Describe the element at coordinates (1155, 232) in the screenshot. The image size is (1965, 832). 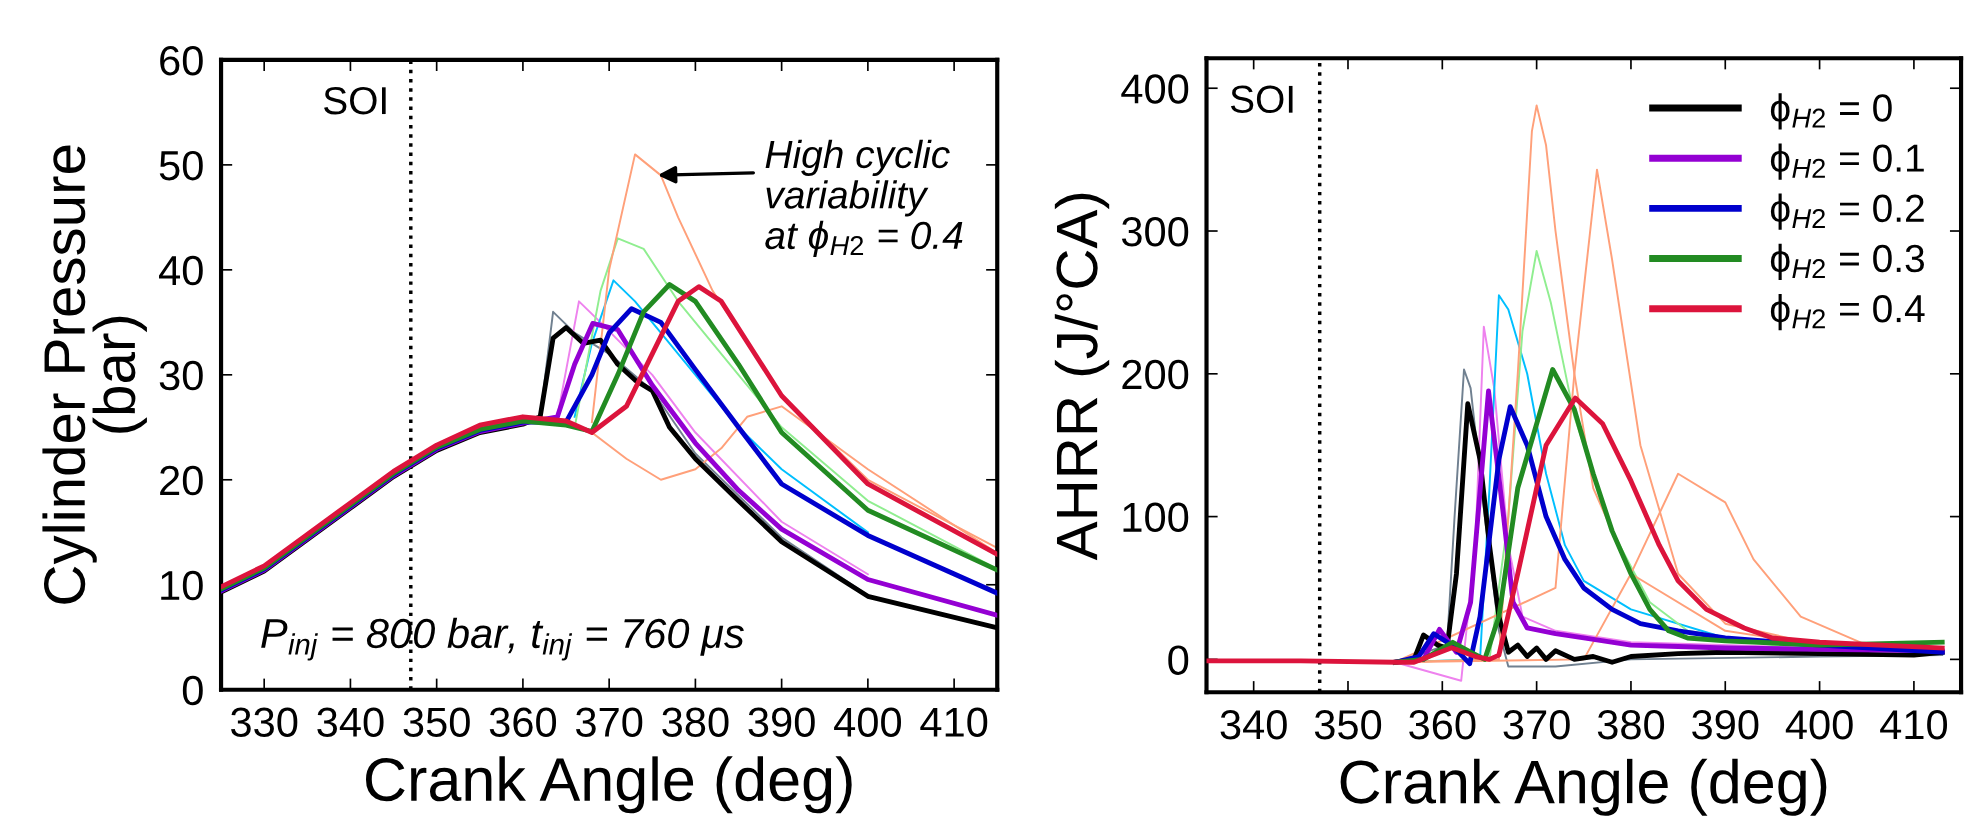
I see `y-tick-label: 300` at that location.